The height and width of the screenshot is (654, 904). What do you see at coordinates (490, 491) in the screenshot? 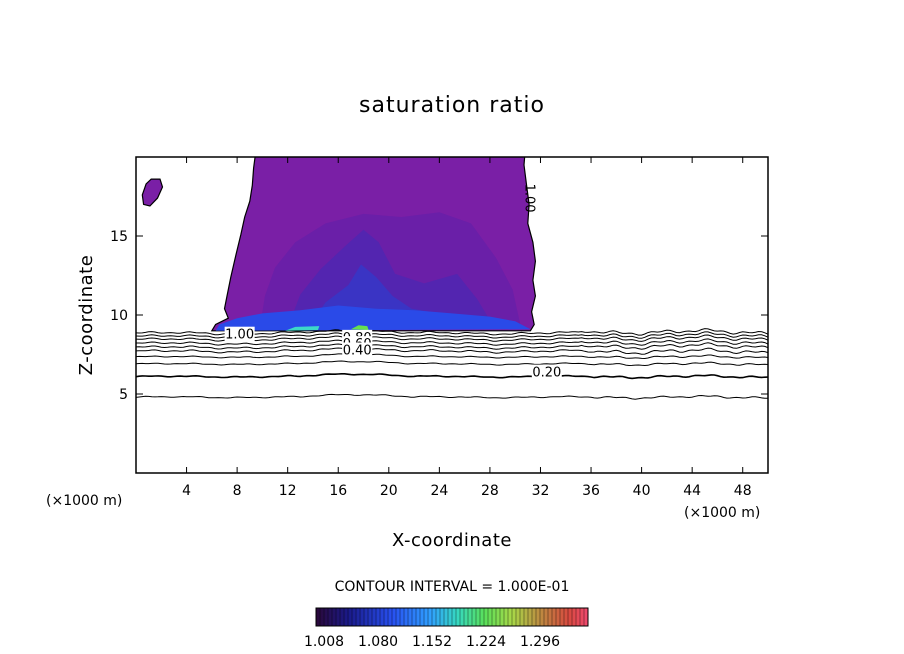
I see `x-tick-label: 28` at bounding box center [490, 491].